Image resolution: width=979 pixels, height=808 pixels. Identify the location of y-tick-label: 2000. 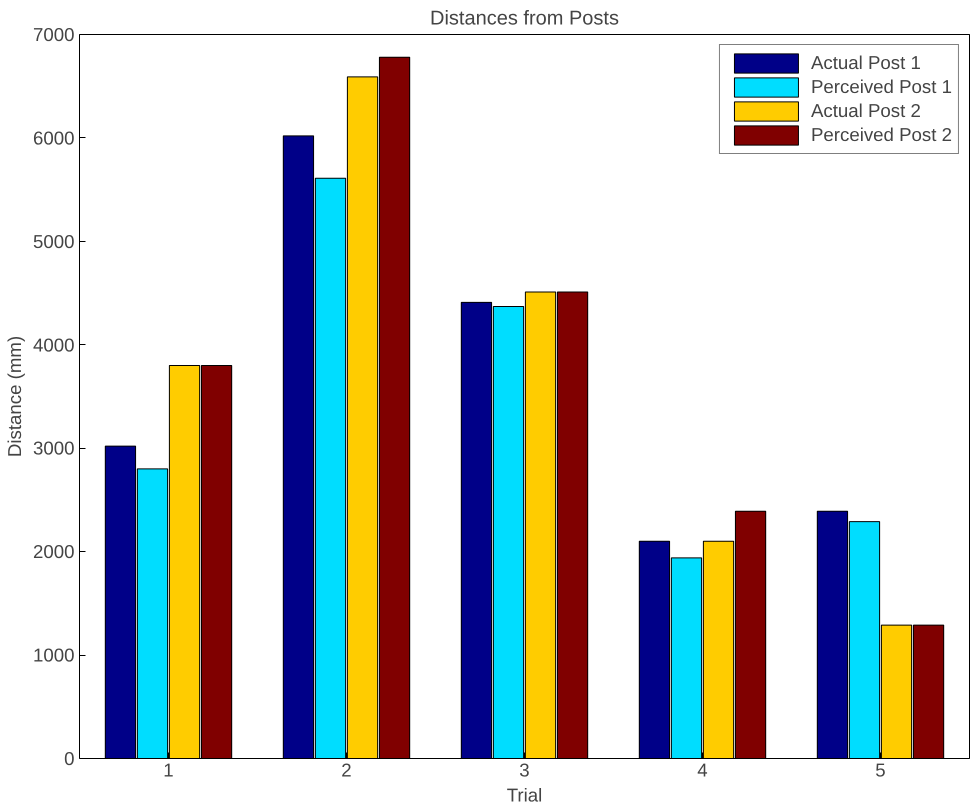
(53, 551).